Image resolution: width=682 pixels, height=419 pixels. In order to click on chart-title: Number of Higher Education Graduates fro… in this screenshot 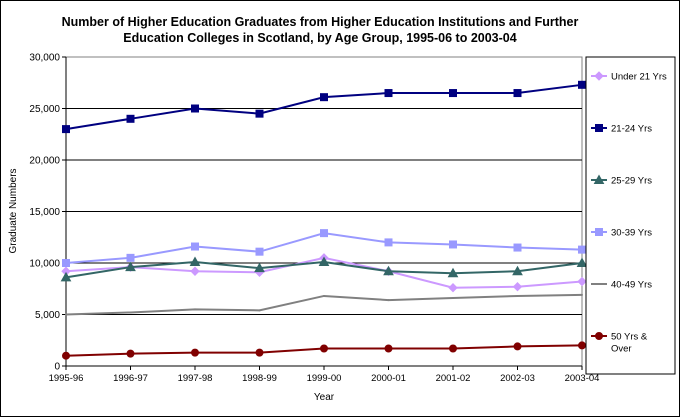, I will do `click(320, 30)`.